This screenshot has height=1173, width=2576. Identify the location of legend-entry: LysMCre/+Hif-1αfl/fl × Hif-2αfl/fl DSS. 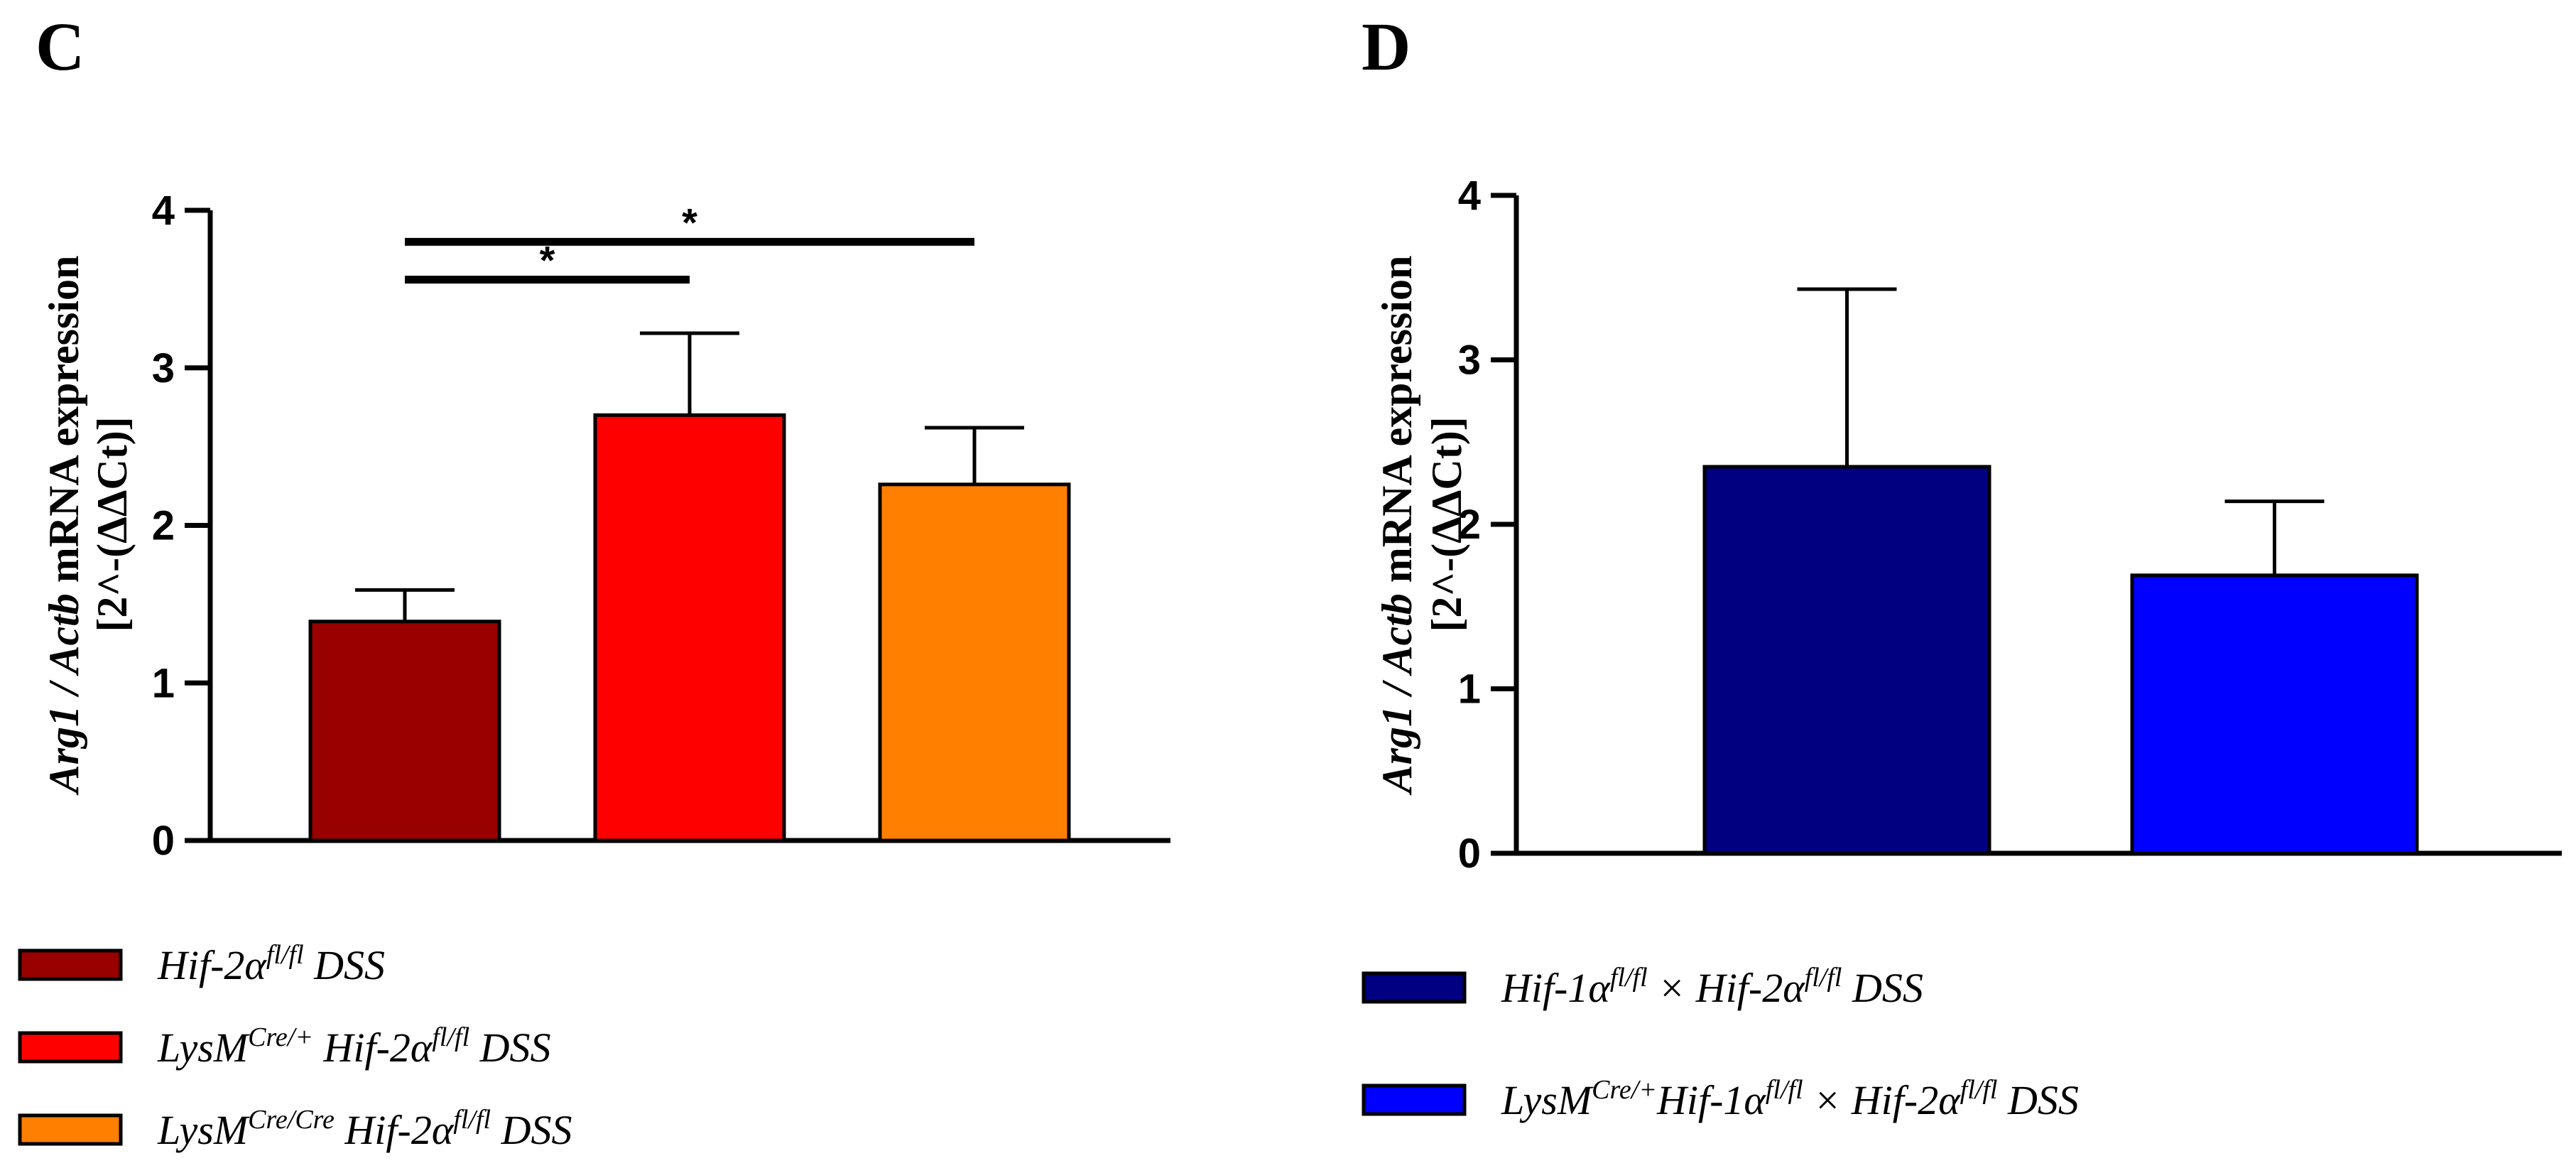
(1790, 1099).